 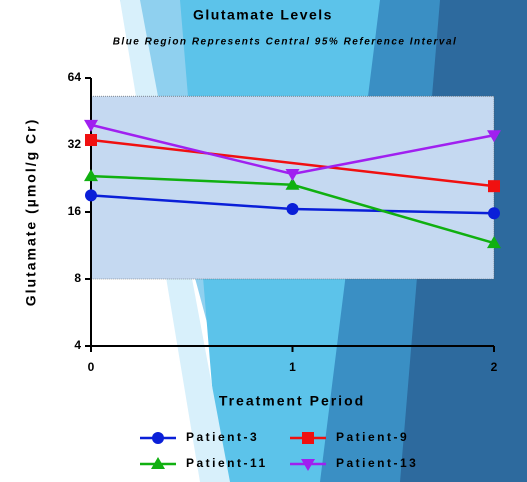 What do you see at coordinates (263, 15) in the screenshot?
I see `chart-title: Glutamate Levels` at bounding box center [263, 15].